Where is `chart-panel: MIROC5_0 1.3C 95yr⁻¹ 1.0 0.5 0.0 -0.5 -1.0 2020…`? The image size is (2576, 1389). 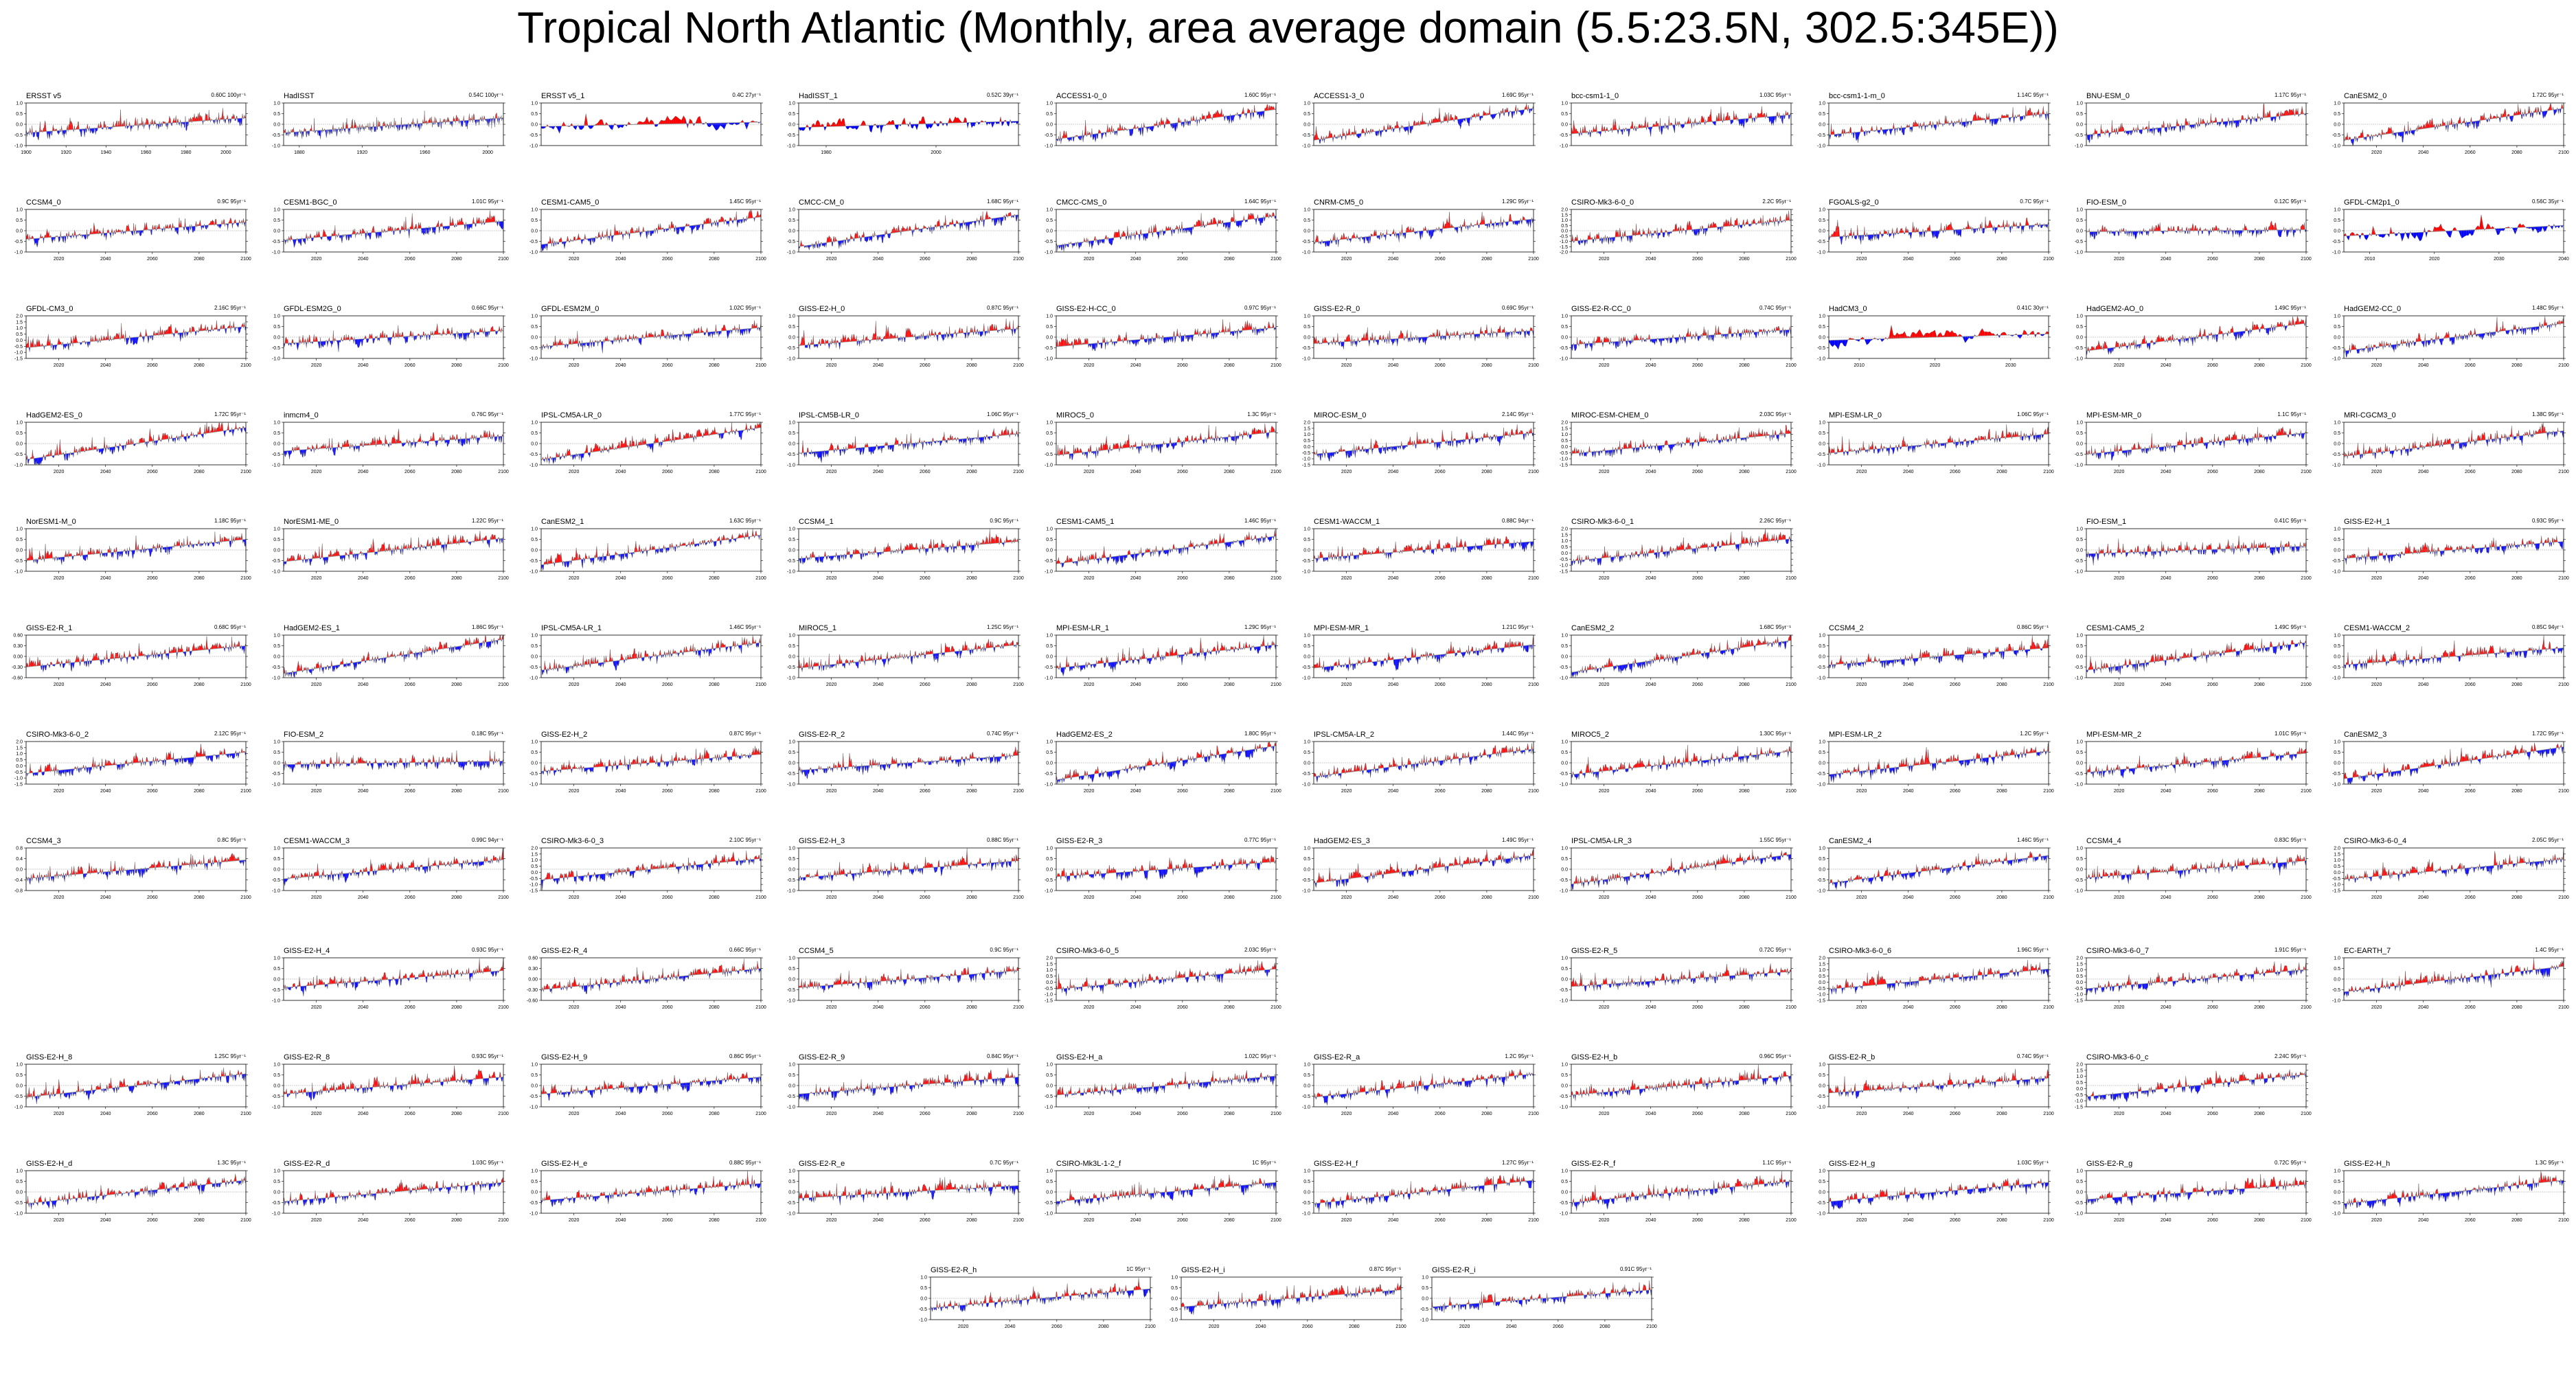
chart-panel: MIROC5_0 1.3C 95yr⁻¹ 1.0 0.5 0.0 -0.5 -1.0 2020… is located at coordinates (1158, 445).